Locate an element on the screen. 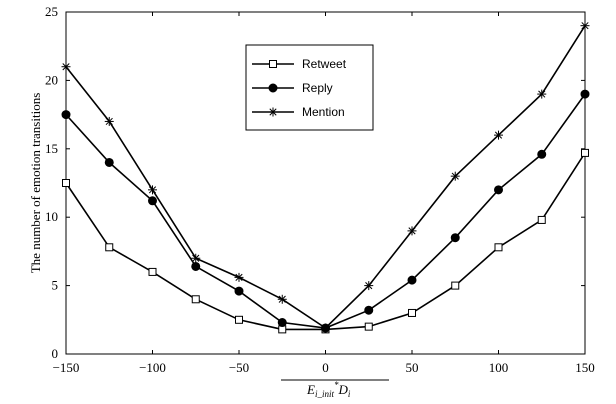  y-axis-label: The number of emotion transitions is located at coordinates (35, 183).